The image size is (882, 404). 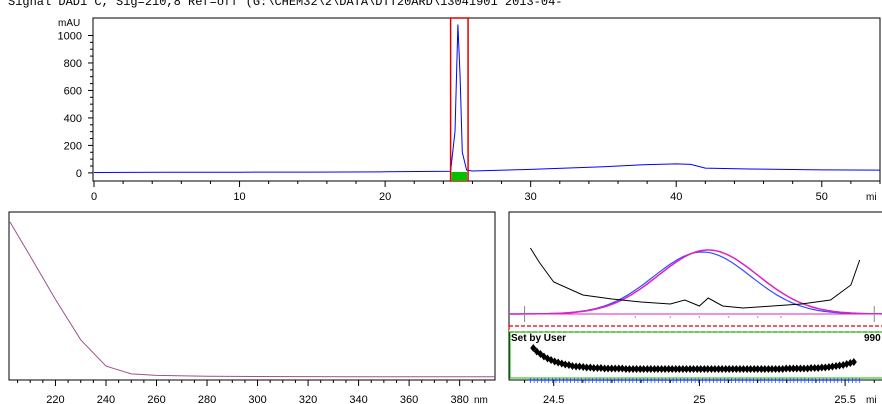 I want to click on x-tick-label: 280, so click(x=207, y=399).